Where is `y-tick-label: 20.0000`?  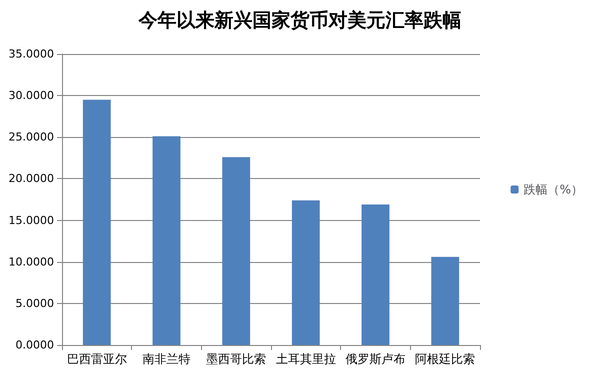 y-tick-label: 20.0000 is located at coordinates (31, 179).